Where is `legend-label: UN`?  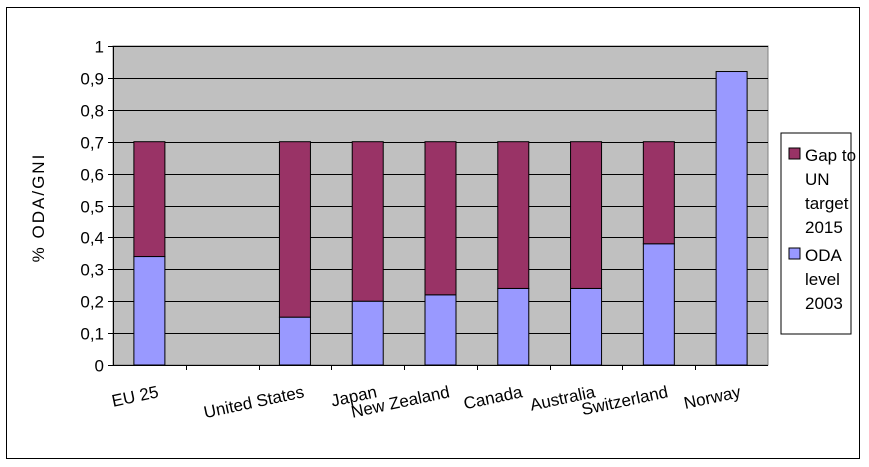 legend-label: UN is located at coordinates (817, 179).